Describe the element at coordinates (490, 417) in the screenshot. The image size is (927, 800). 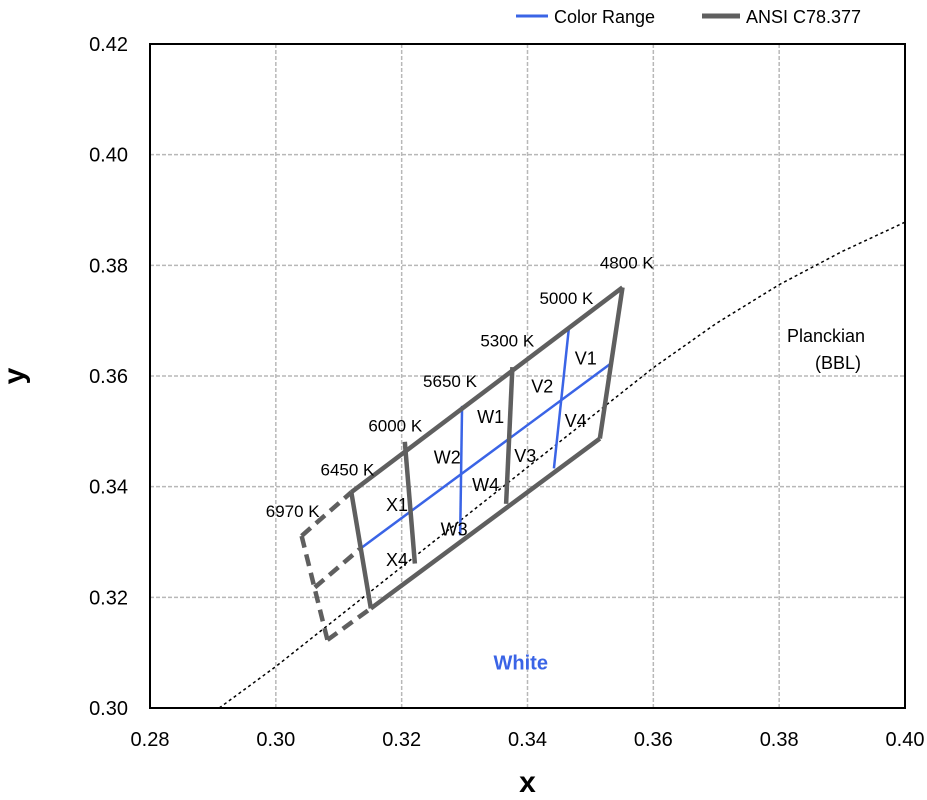
I see `bin-label: W1` at that location.